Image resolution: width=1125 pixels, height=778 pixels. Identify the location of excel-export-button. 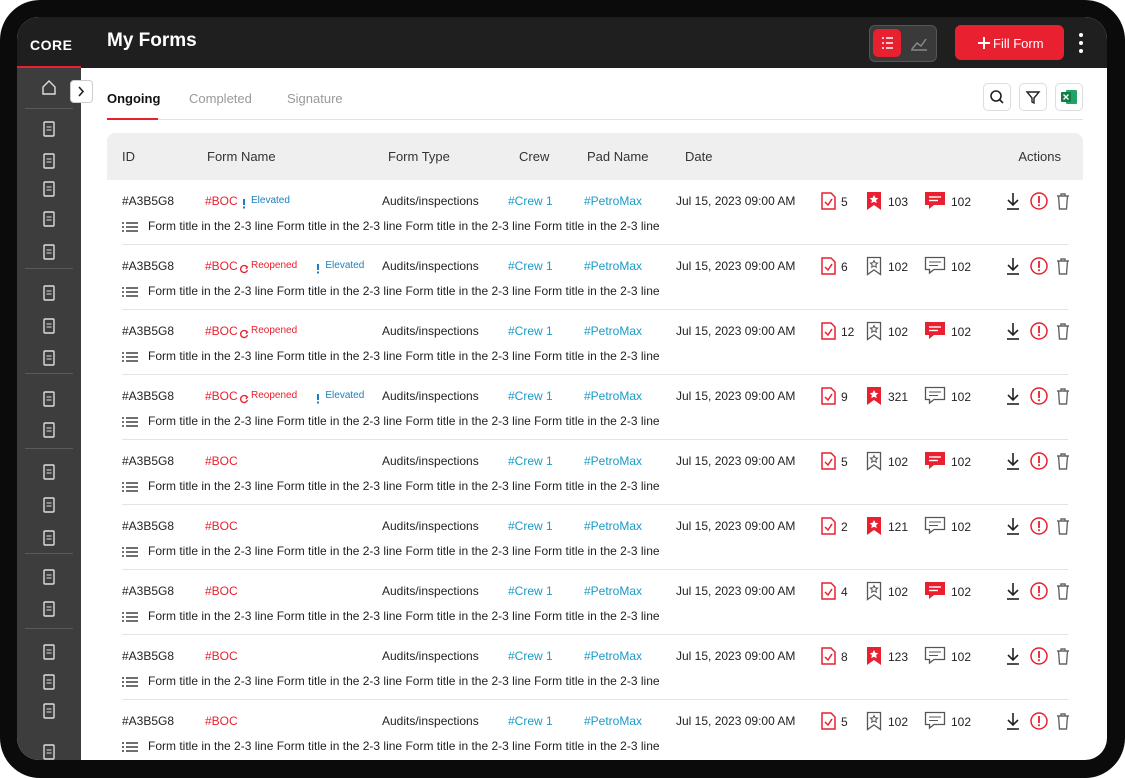
(1069, 97).